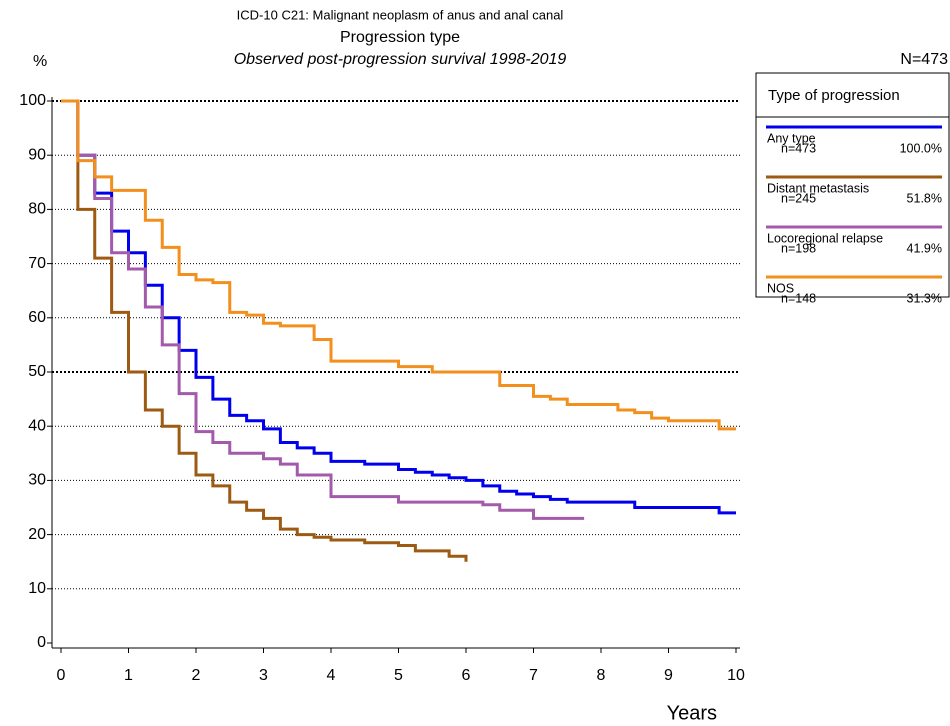  What do you see at coordinates (61, 675) in the screenshot?
I see `x-tick-label: 0` at bounding box center [61, 675].